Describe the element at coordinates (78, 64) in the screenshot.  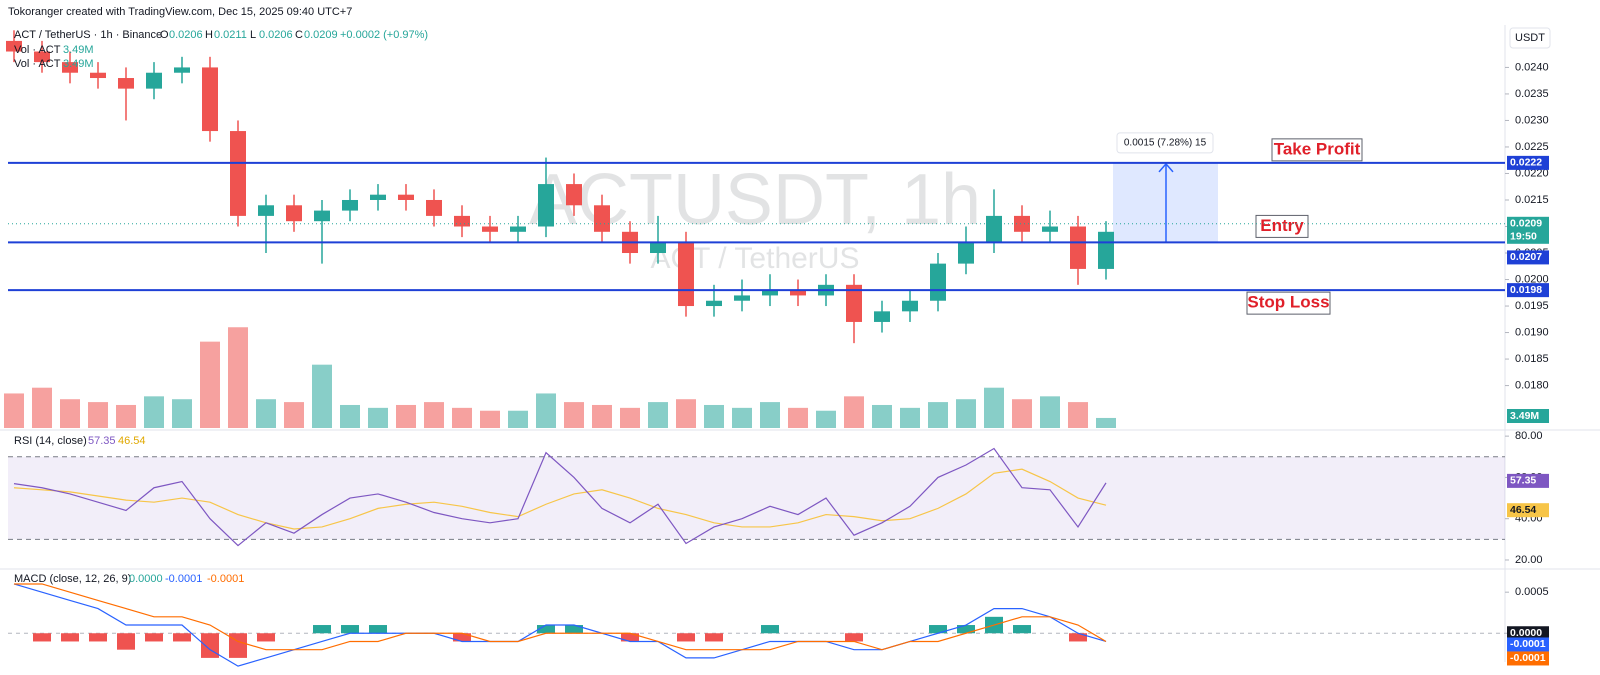
I see `volume-legend-value: 3.49M` at that location.